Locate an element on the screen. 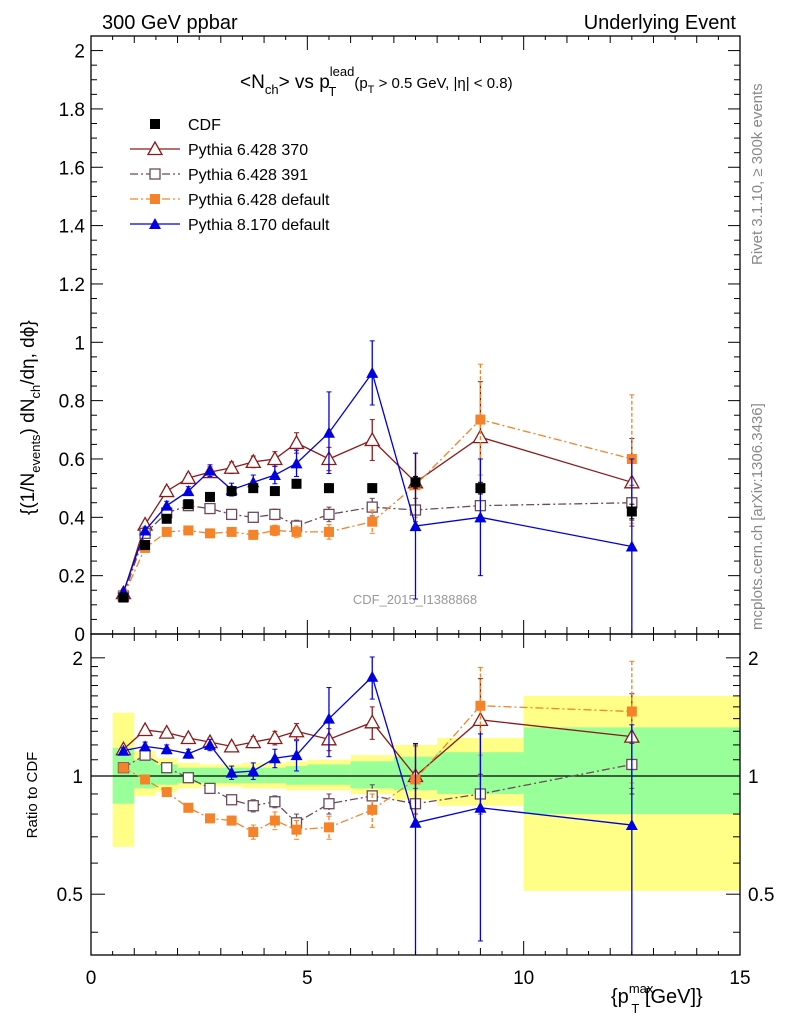  legend-item-pythia-6-428-370: Pythia 6.428 370 is located at coordinates (219, 149).